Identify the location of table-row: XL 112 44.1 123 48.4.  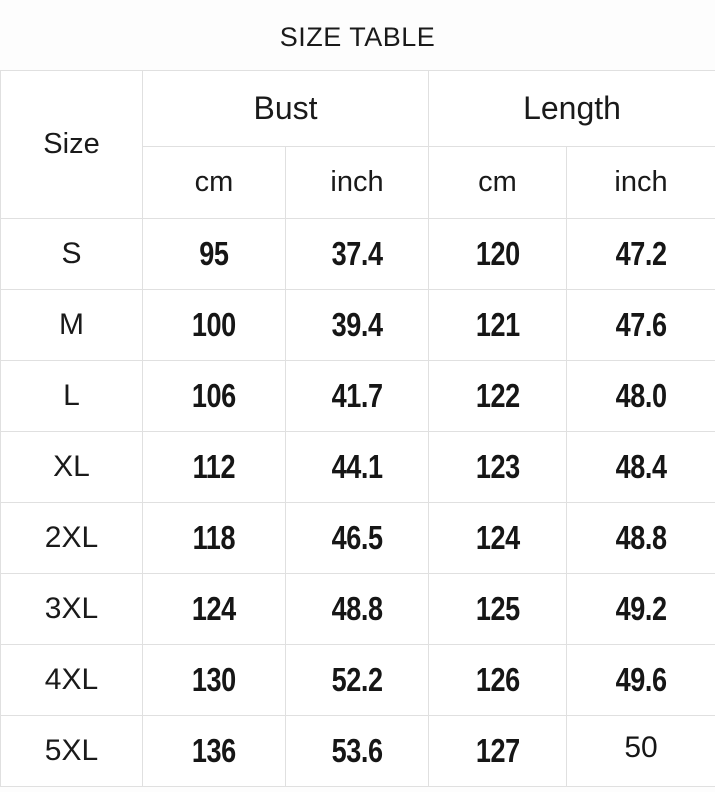
(357, 467).